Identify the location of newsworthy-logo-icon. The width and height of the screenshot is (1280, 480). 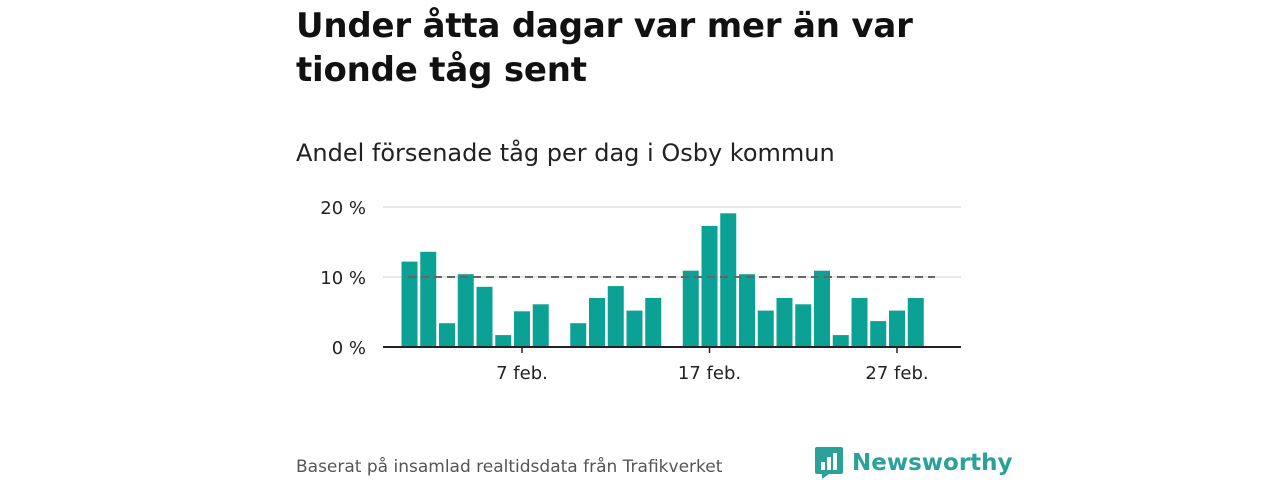
(829, 463).